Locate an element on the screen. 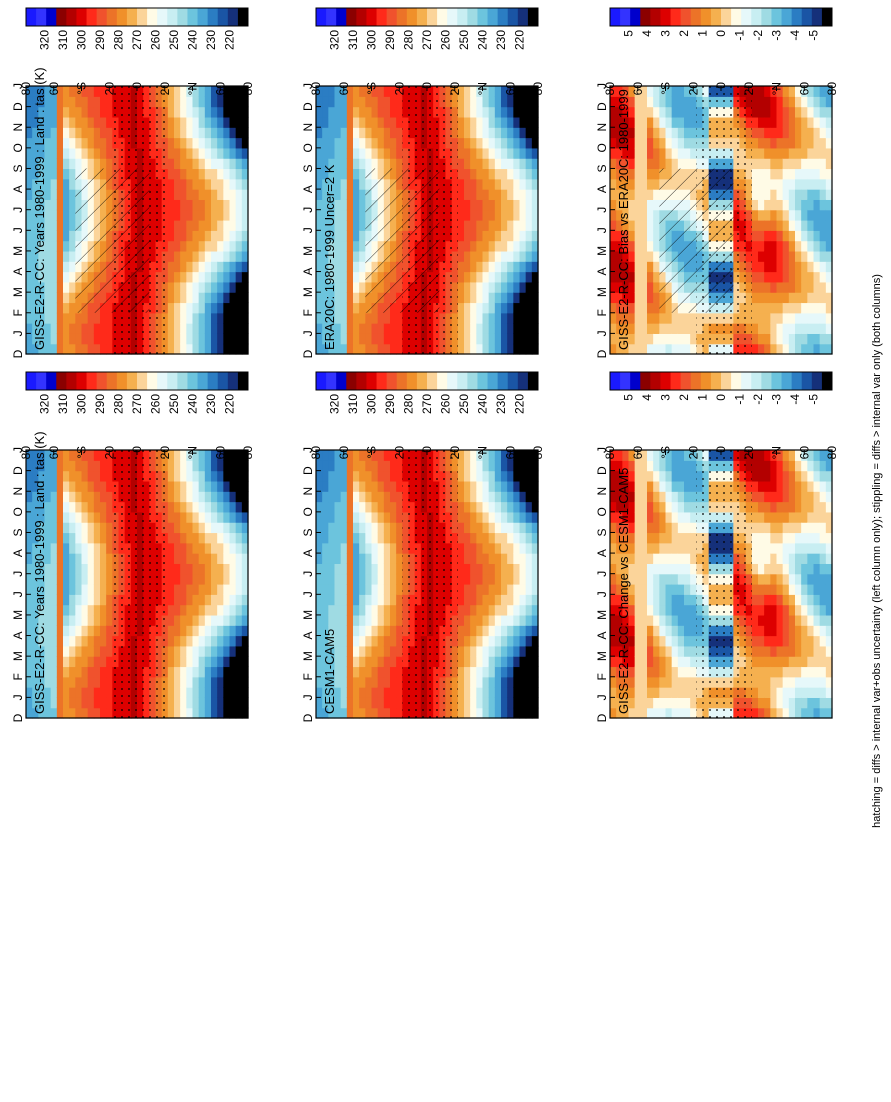 The image size is (891, 1102). month-tick-label: A is located at coordinates (308, 189).